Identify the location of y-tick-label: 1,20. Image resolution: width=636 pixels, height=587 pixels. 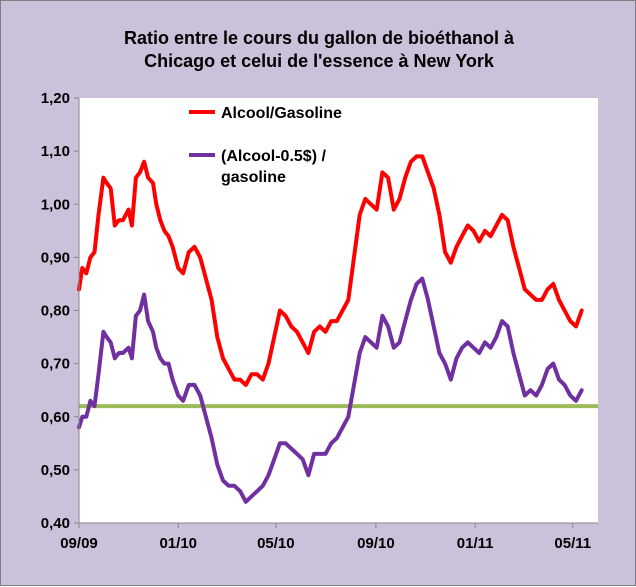
(55, 98).